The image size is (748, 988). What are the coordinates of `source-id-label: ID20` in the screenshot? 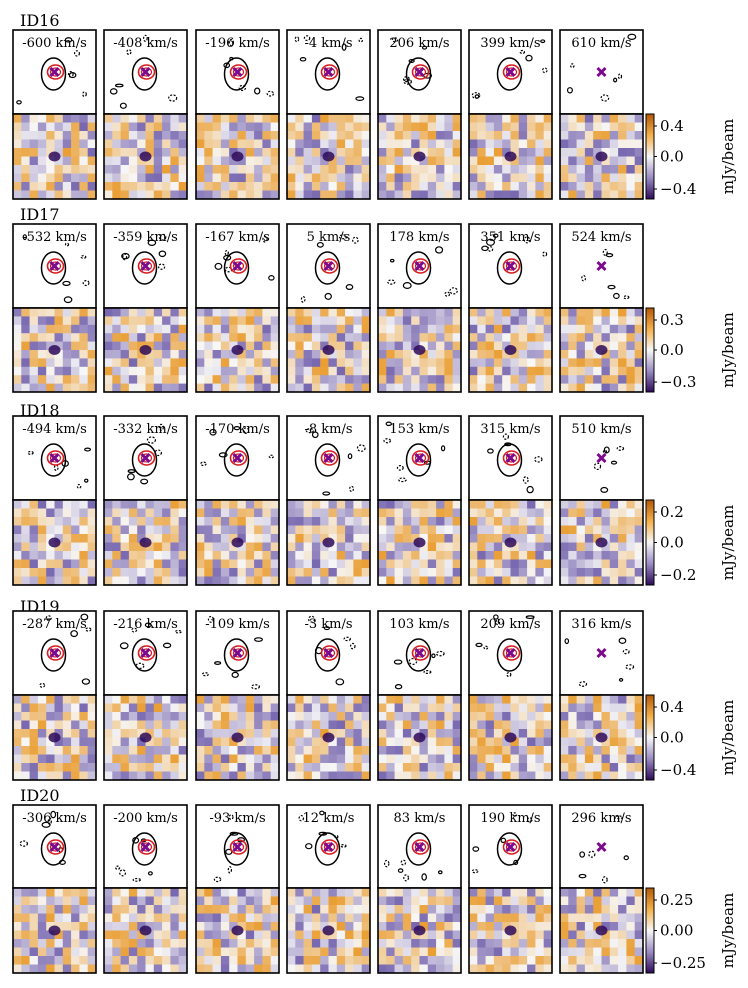 It's located at (40, 795).